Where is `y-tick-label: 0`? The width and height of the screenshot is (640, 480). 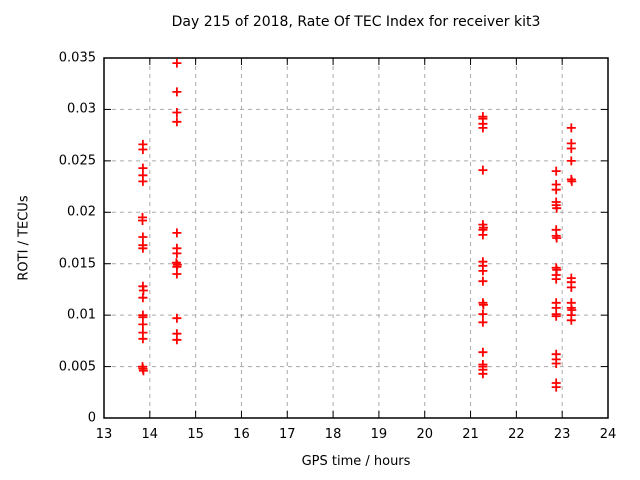 y-tick-label: 0 is located at coordinates (91, 418).